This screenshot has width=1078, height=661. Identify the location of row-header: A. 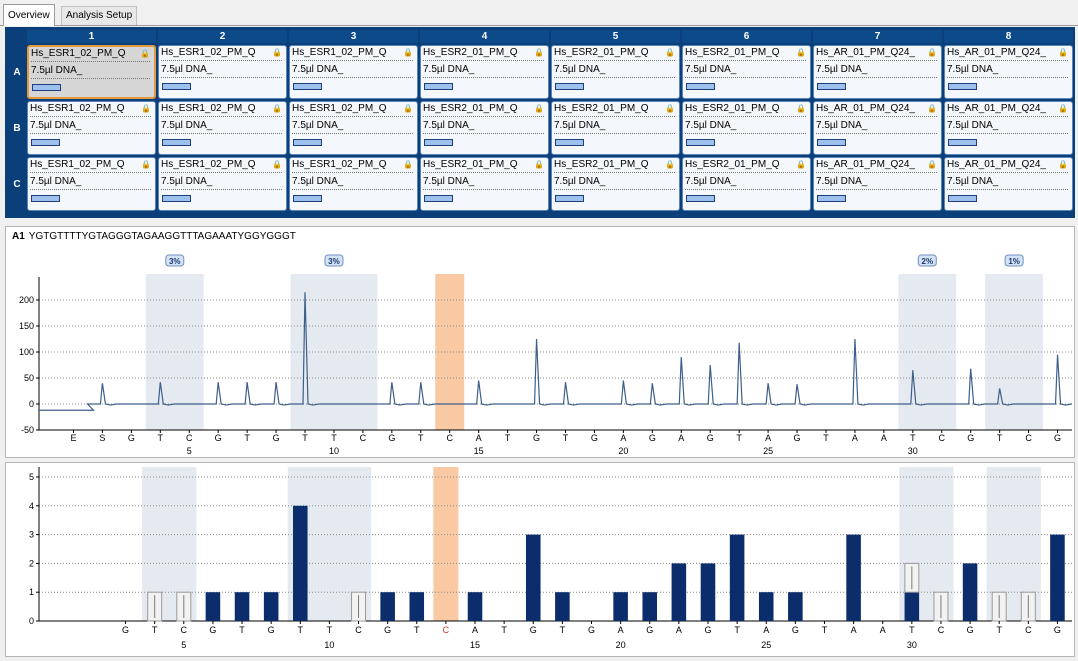
(17, 72).